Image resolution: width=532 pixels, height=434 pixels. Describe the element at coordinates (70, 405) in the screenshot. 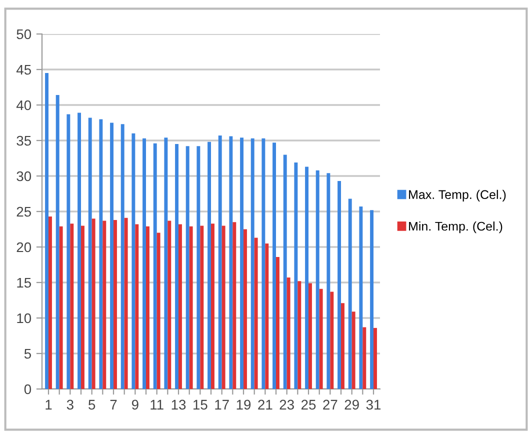

I see `x-tick-label: 3` at that location.